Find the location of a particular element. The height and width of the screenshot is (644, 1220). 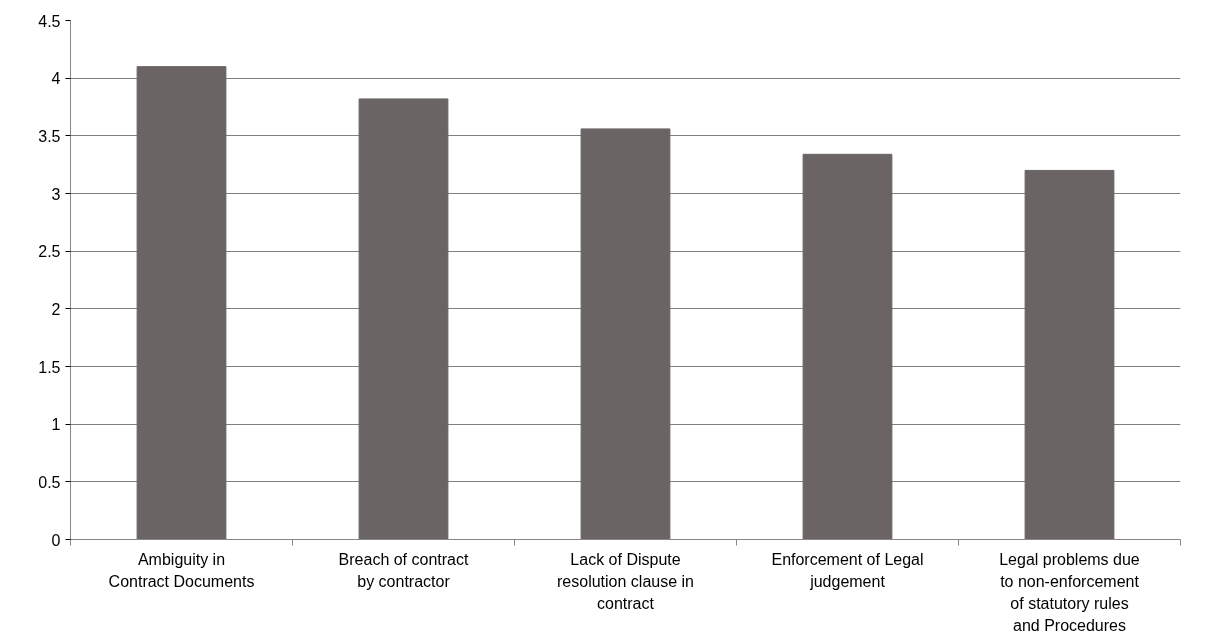

y-tick-label: 1.5 is located at coordinates (49, 367).